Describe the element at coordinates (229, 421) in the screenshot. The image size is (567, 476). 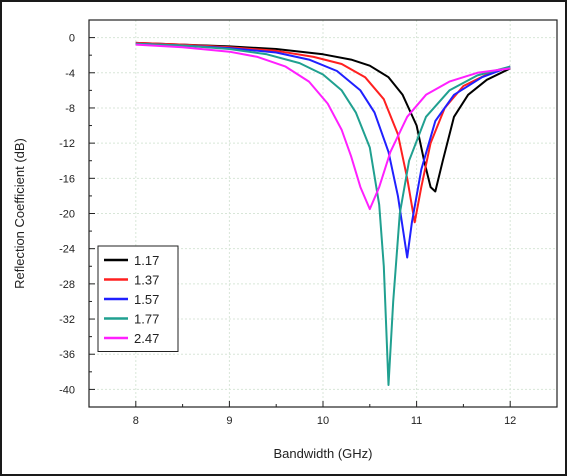
I see `x-tick-label: 9` at that location.